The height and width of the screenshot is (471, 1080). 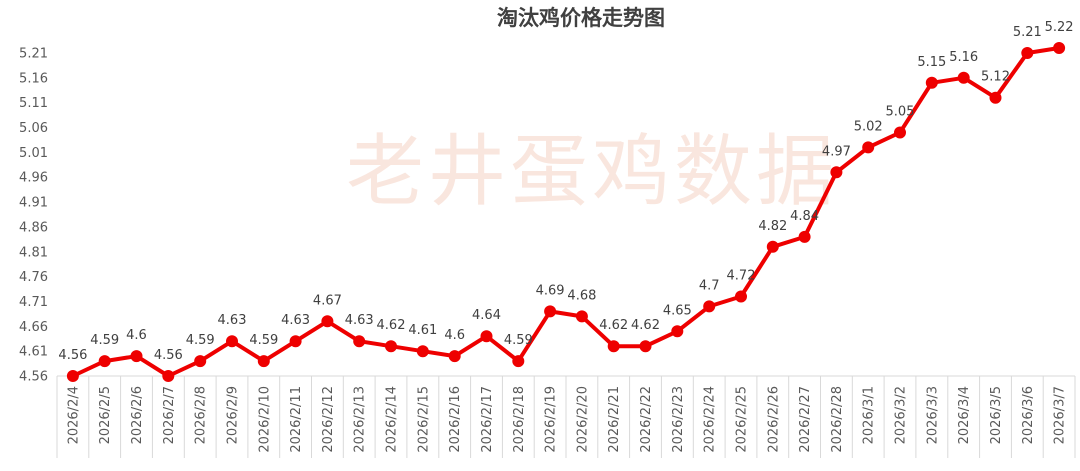 I want to click on data-label: 5.12, so click(x=995, y=77).